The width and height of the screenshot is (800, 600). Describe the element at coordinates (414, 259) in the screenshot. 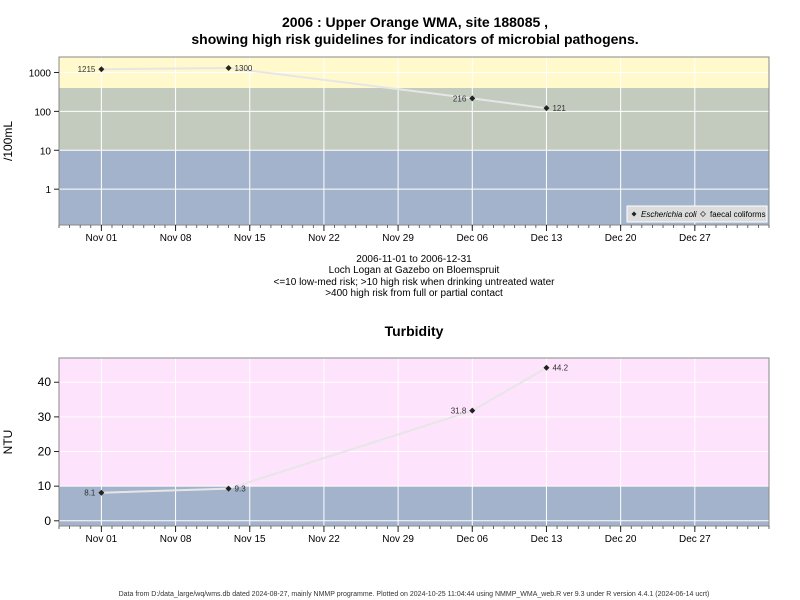

I see `note-date-range: 2006-11-01 to 2006-12-31` at that location.